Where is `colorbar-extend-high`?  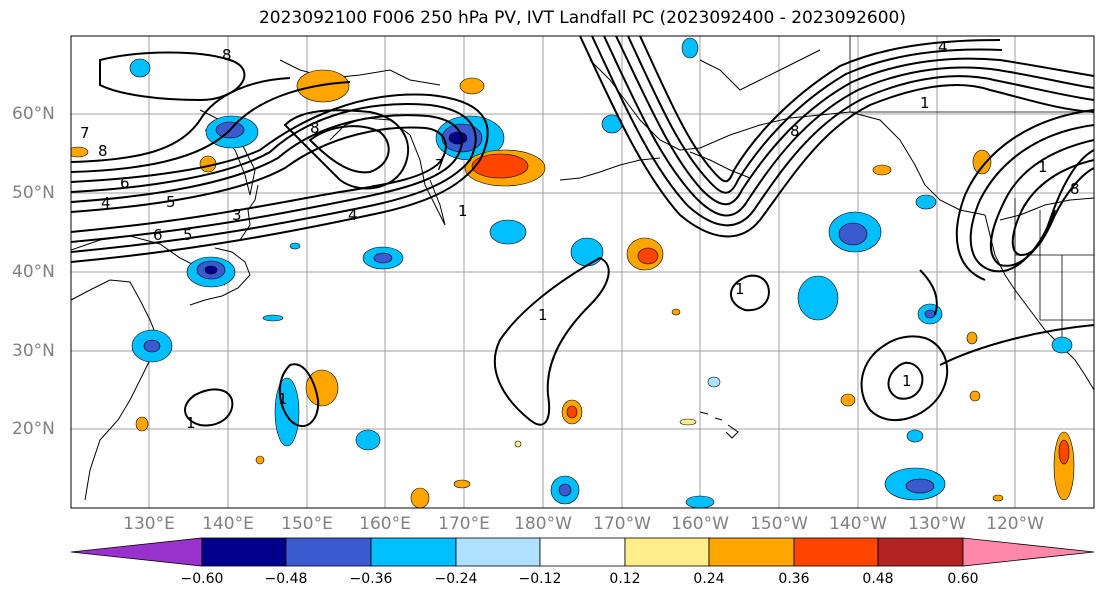 colorbar-extend-high is located at coordinates (1028, 552).